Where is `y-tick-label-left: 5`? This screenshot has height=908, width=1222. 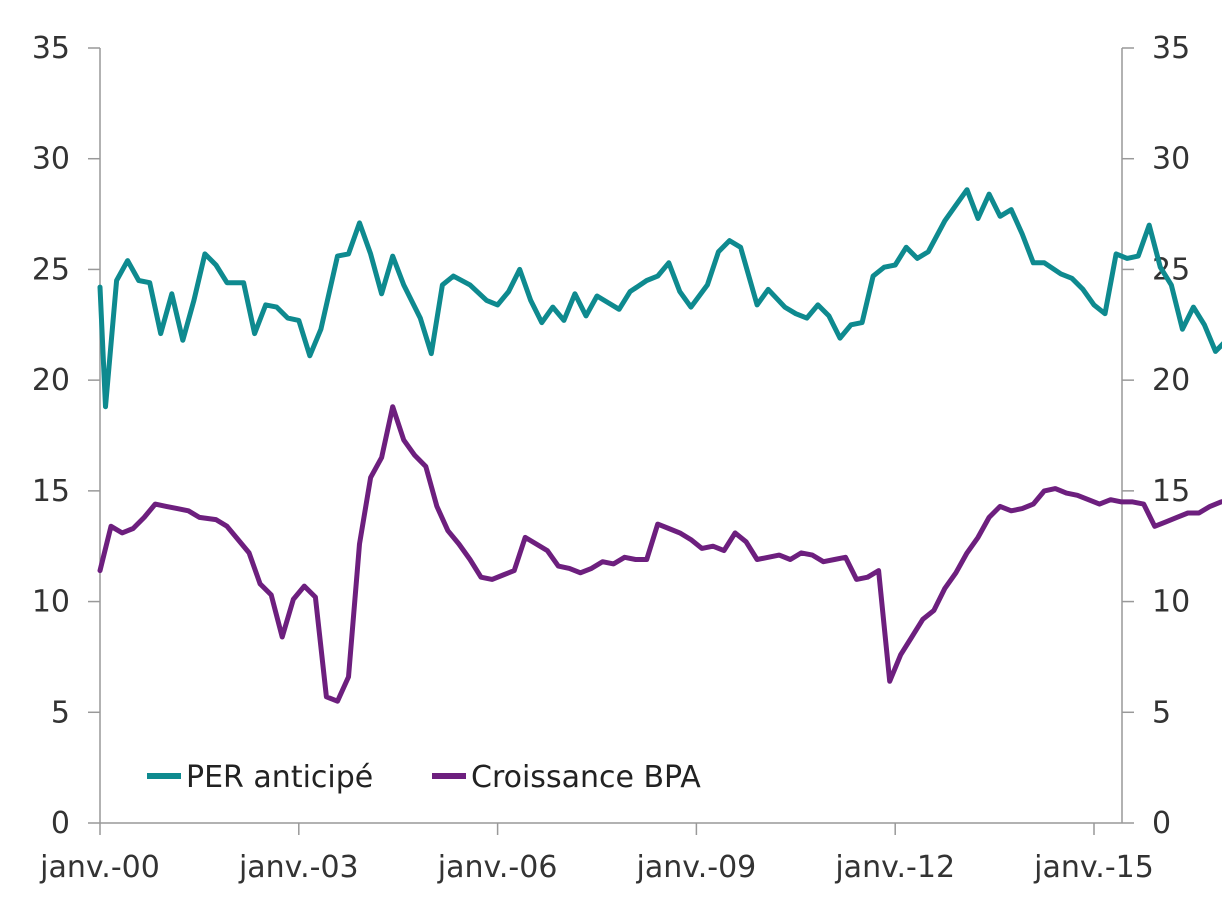
y-tick-label-left: 5 is located at coordinates (60, 712).